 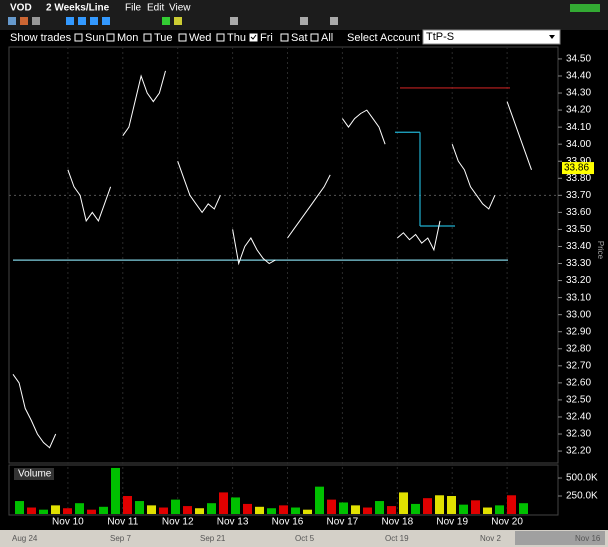 I want to click on checkbox-label: Fri, so click(x=266, y=38).